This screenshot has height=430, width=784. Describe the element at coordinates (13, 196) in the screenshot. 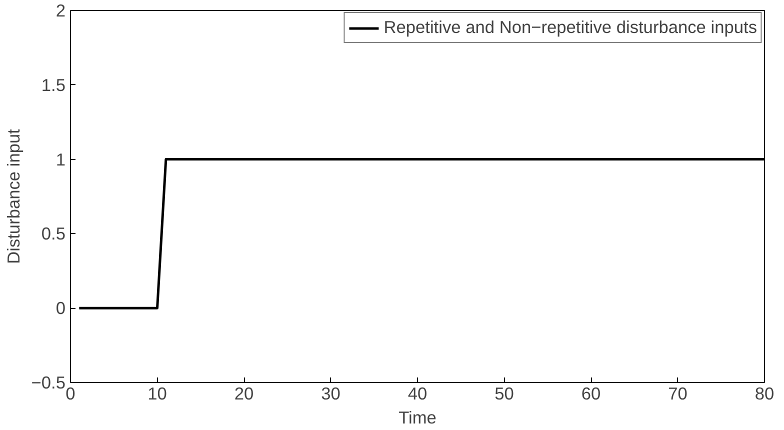

I see `y-axis-title: Disturbance input` at that location.